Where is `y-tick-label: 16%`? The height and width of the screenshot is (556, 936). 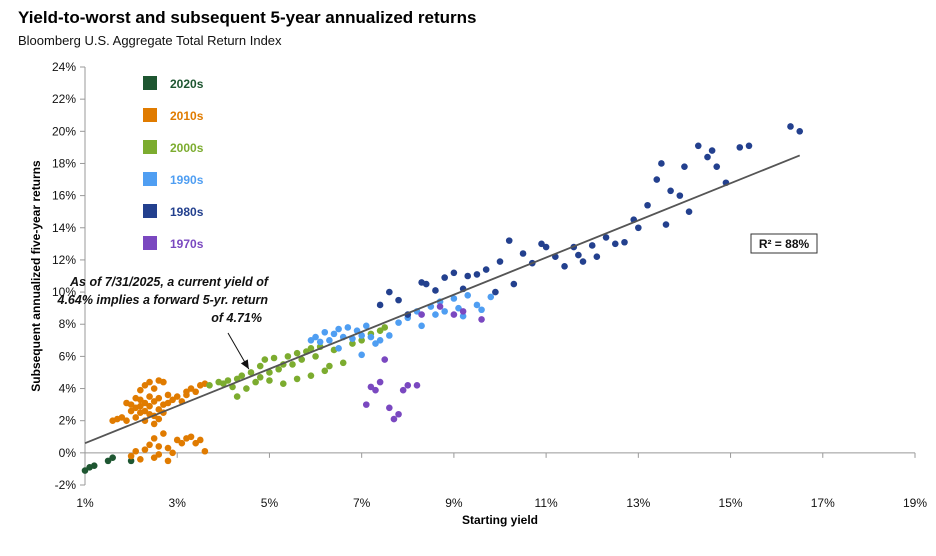
y-tick-label: 16% is located at coordinates (64, 196).